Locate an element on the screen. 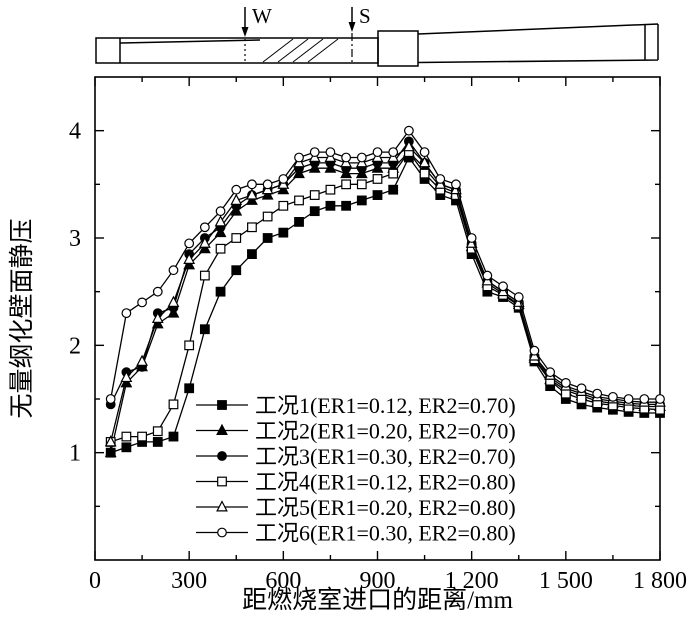 The height and width of the screenshot is (623, 700). step-block-outline is located at coordinates (398, 48).